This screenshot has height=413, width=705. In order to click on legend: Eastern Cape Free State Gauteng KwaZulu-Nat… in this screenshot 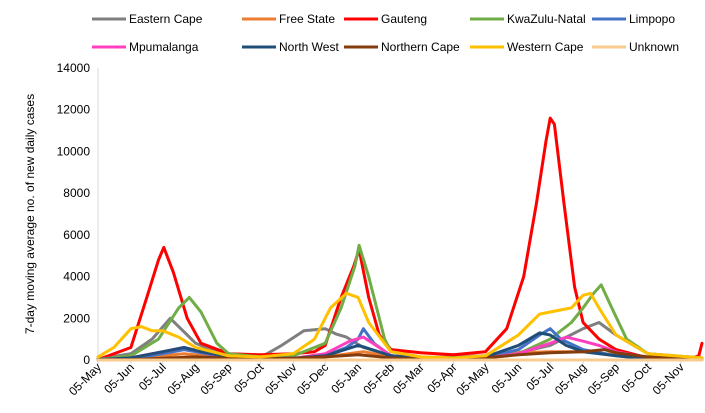, I will do `click(385, 33)`.